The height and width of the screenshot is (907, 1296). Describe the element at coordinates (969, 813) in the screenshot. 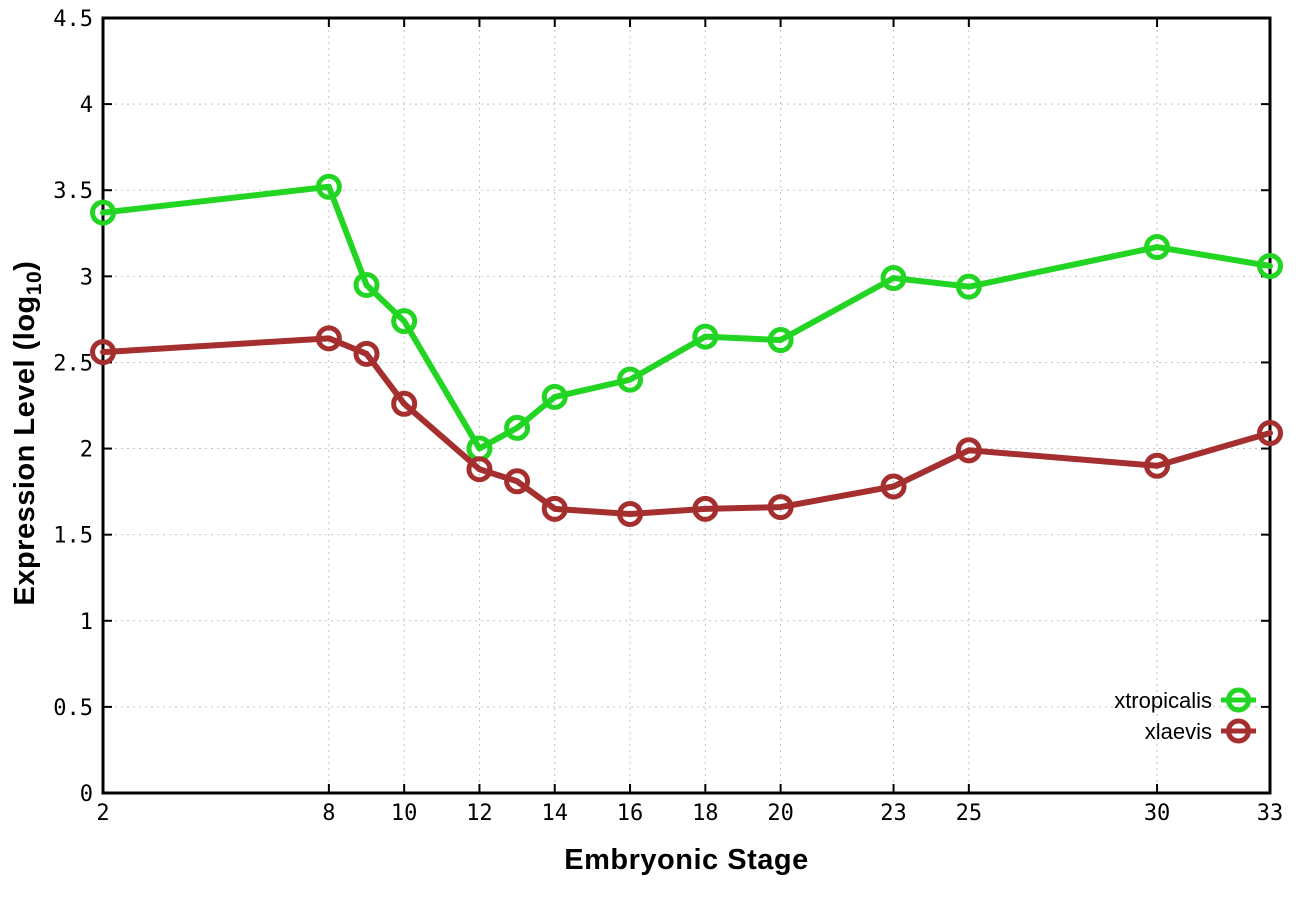

I see `x-tick-label: 25` at that location.